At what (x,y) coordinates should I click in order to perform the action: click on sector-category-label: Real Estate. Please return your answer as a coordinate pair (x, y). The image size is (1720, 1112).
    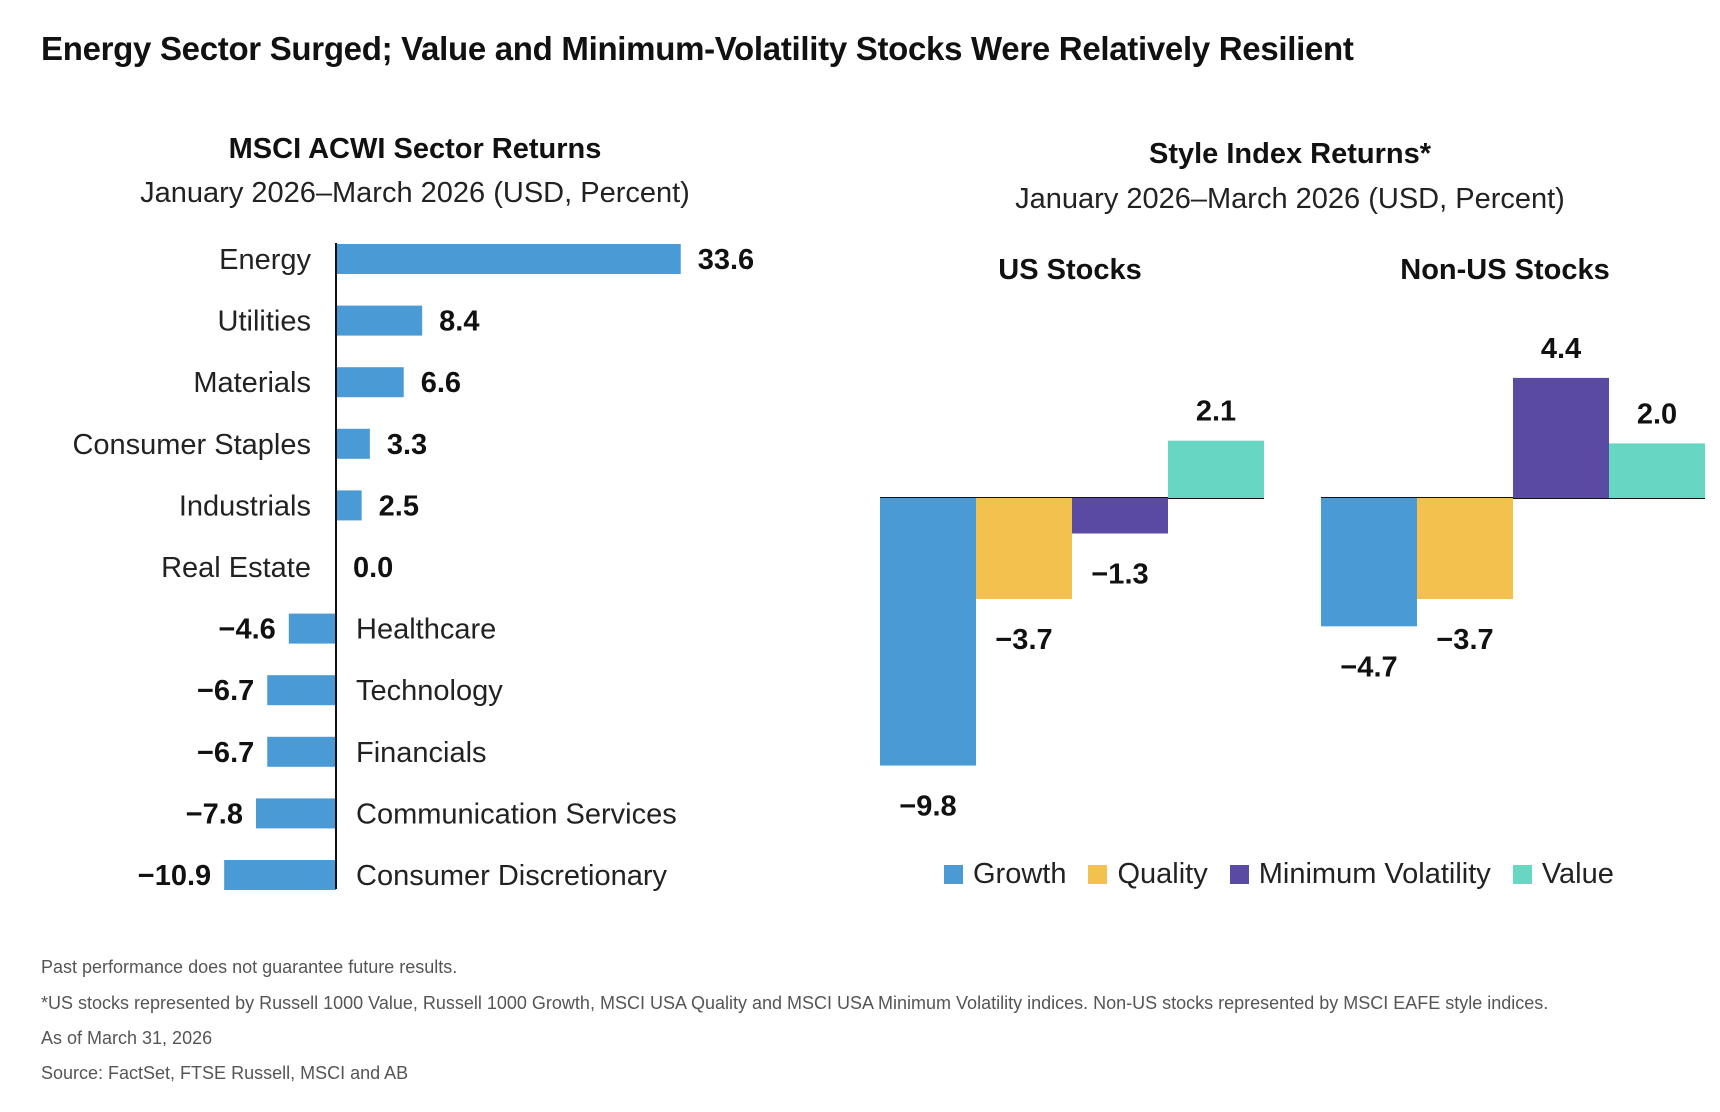
    Looking at the image, I should click on (236, 568).